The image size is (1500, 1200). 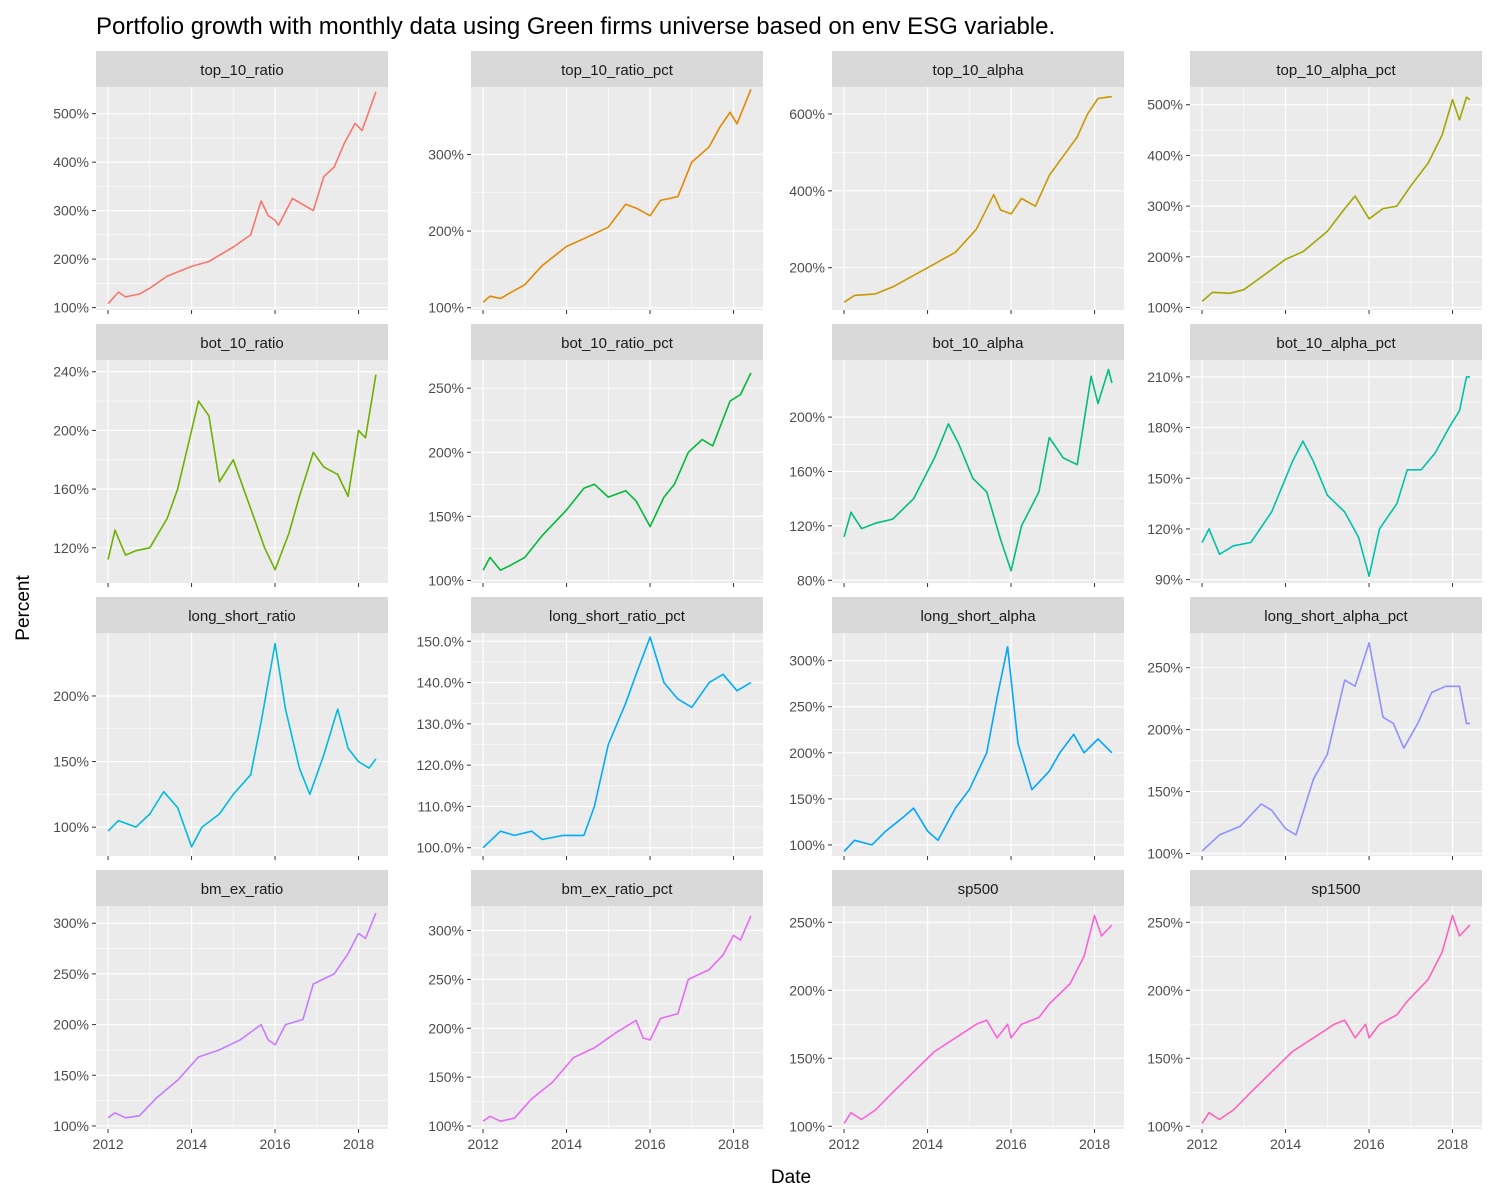 I want to click on series-line-top-10-ratio-pct, so click(x=617, y=196).